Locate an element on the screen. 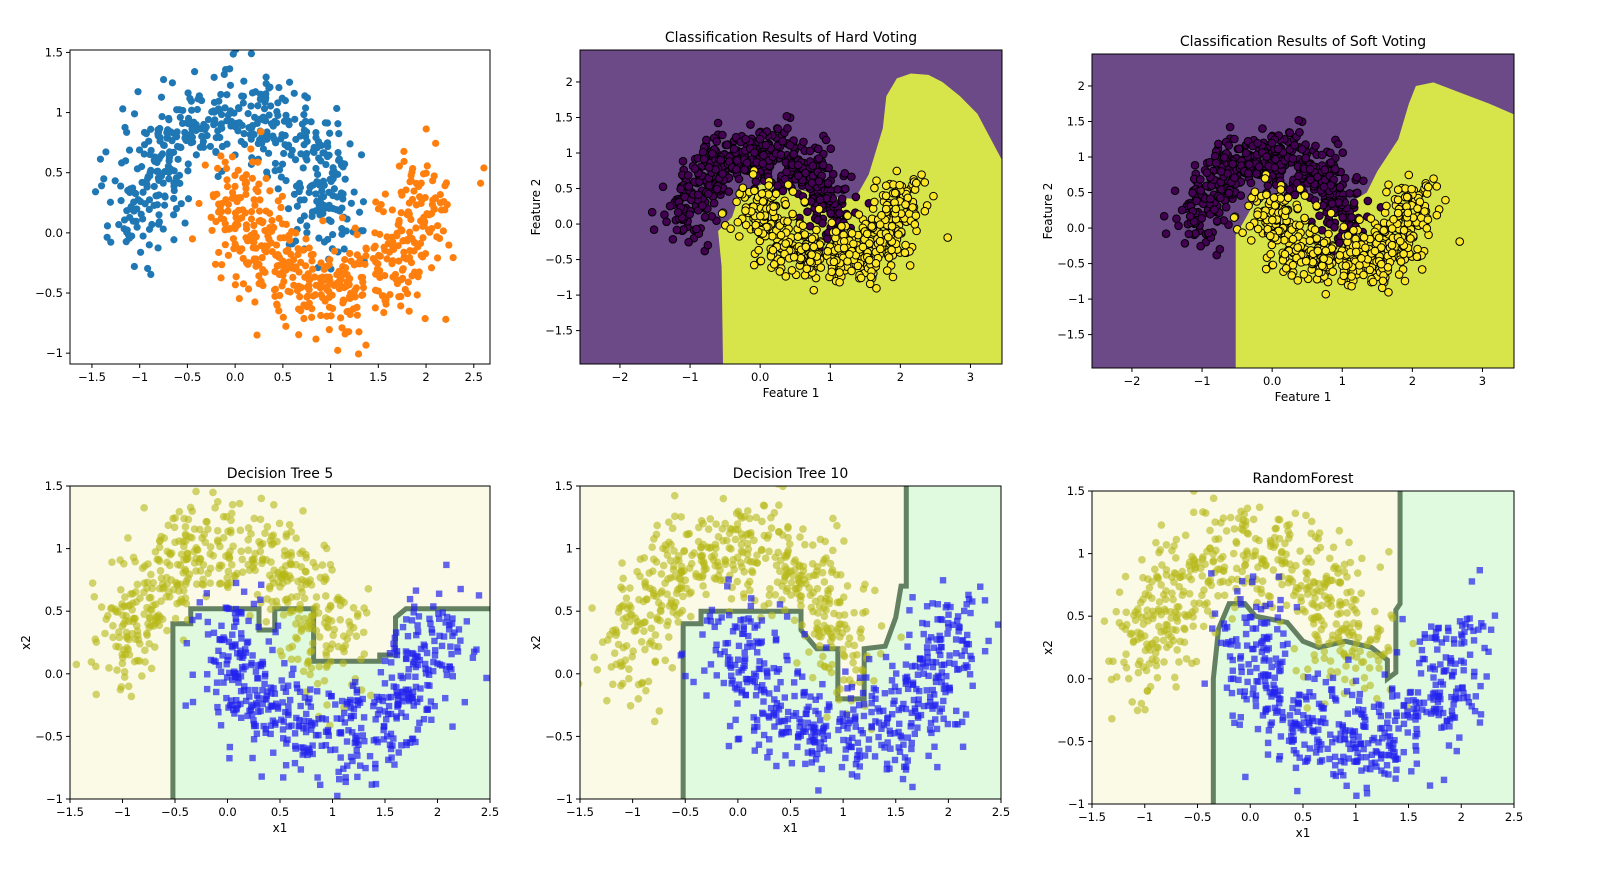 This screenshot has width=1623, height=879. y-tick-label: 1 is located at coordinates (59, 113).